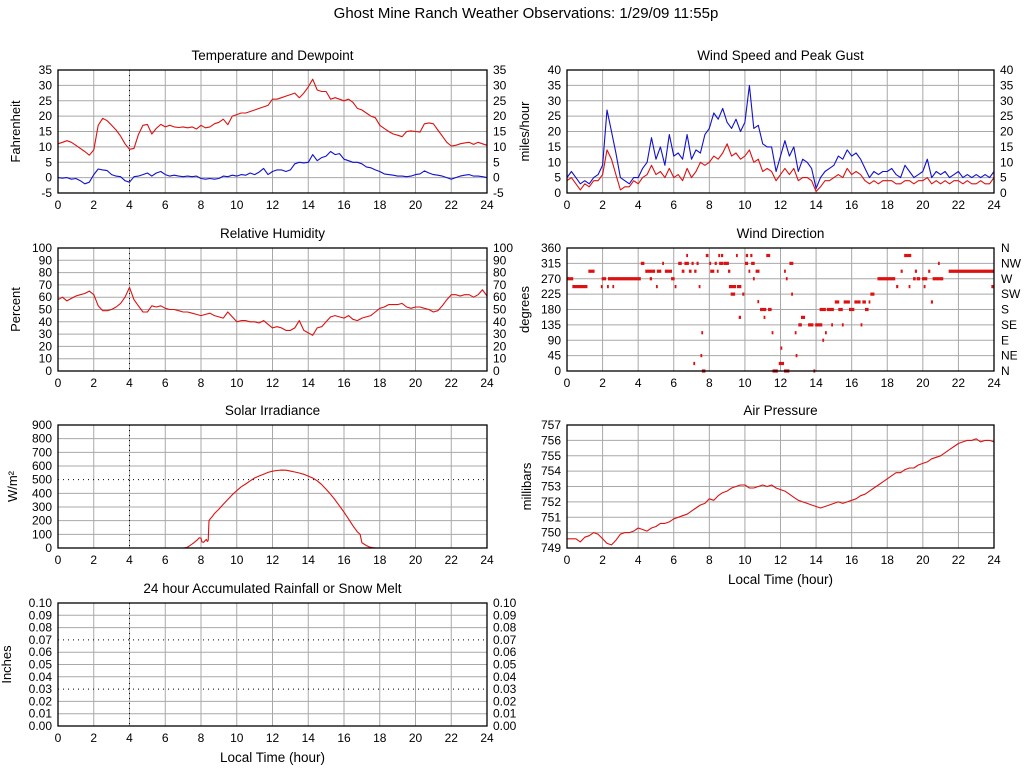  Describe the element at coordinates (272, 167) in the screenshot. I see `series-dewpoint` at that location.